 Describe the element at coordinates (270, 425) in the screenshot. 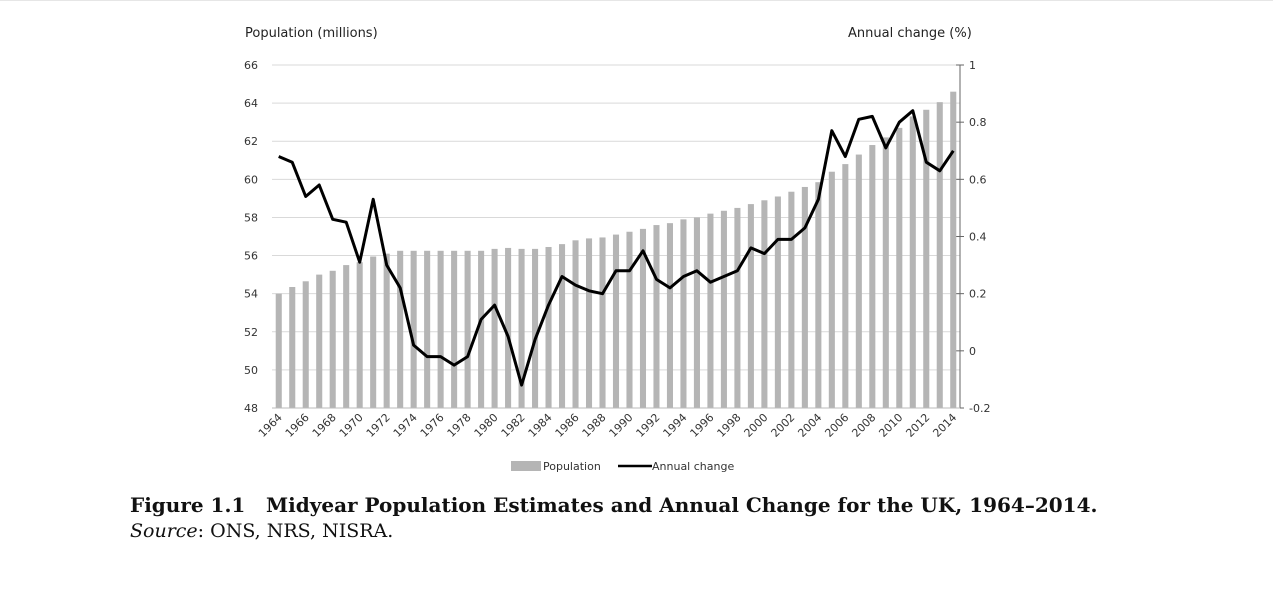

I see `x-tick-label: 1964` at that location.